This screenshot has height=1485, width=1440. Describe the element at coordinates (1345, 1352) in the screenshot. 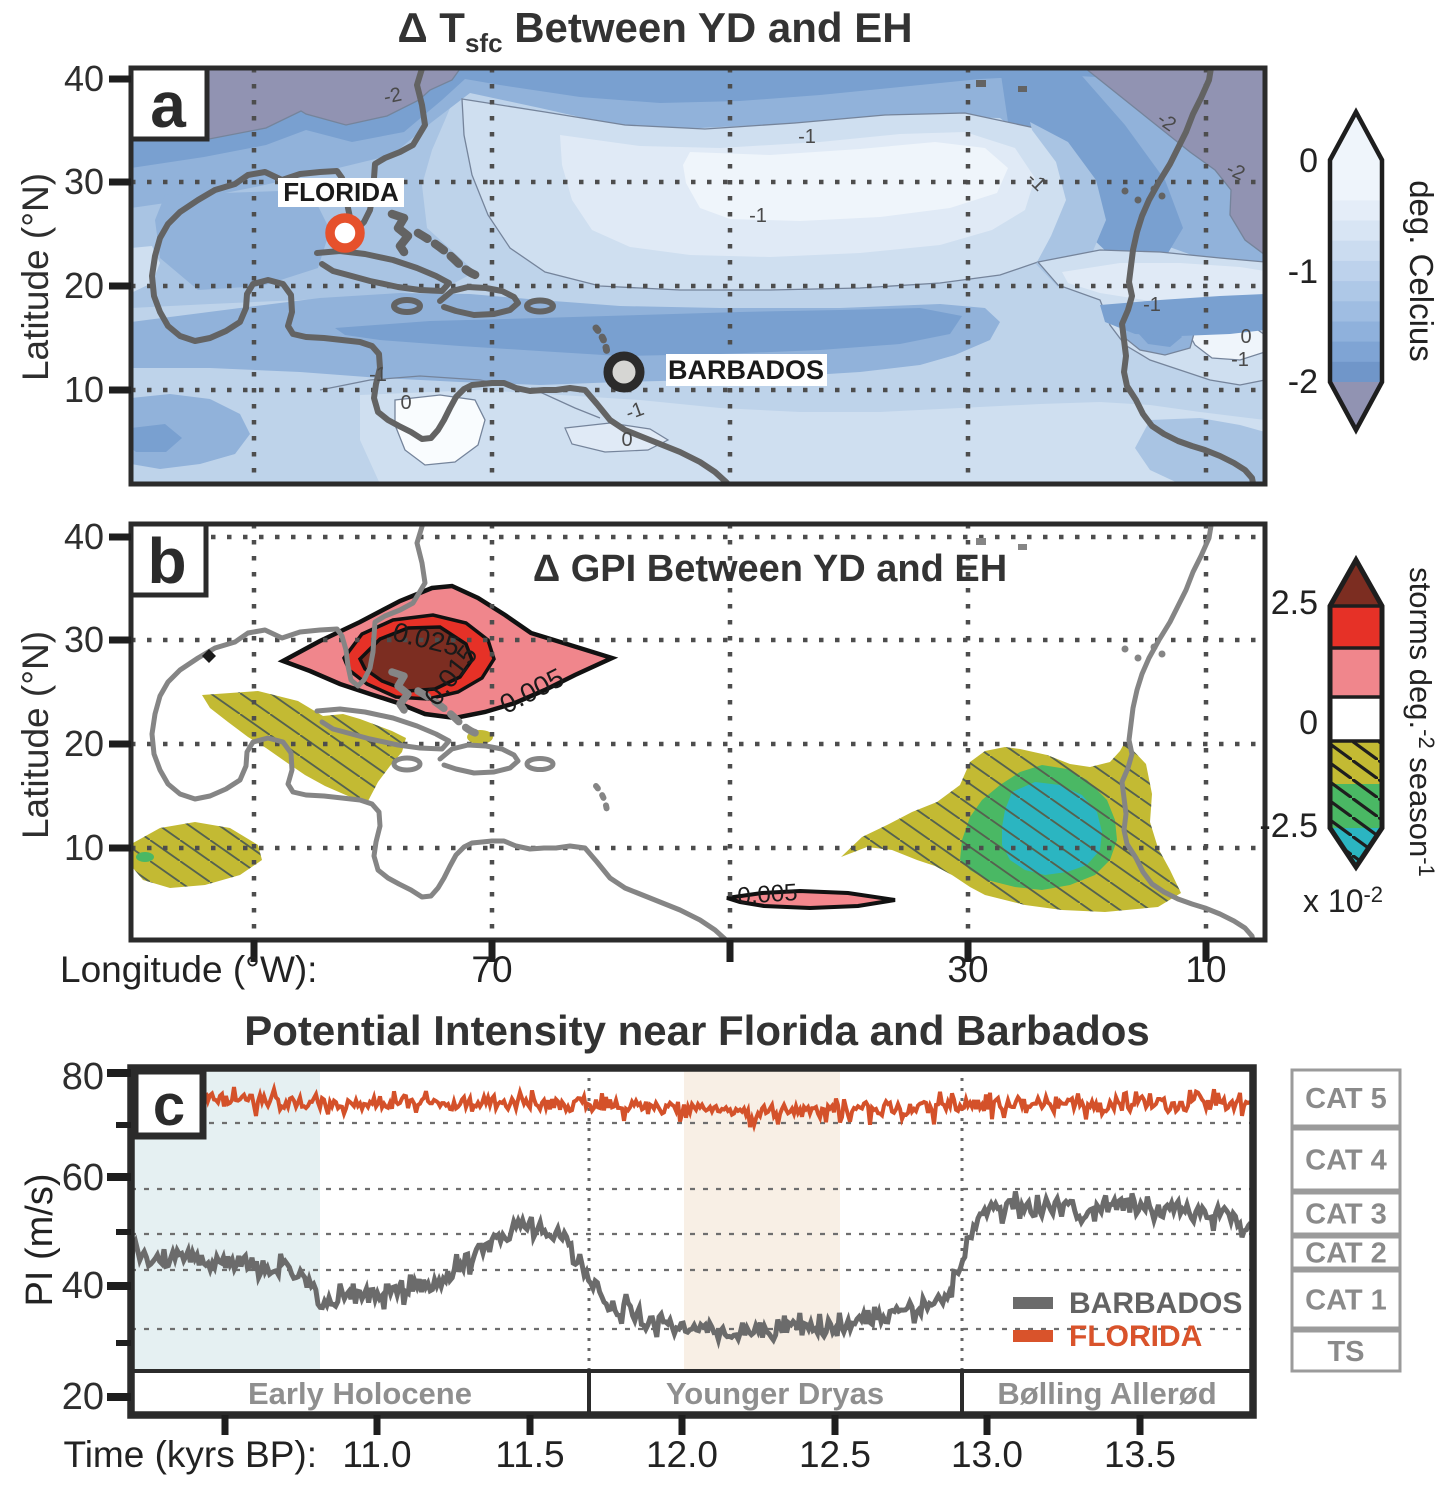

I see `svg-text: TS` at that location.